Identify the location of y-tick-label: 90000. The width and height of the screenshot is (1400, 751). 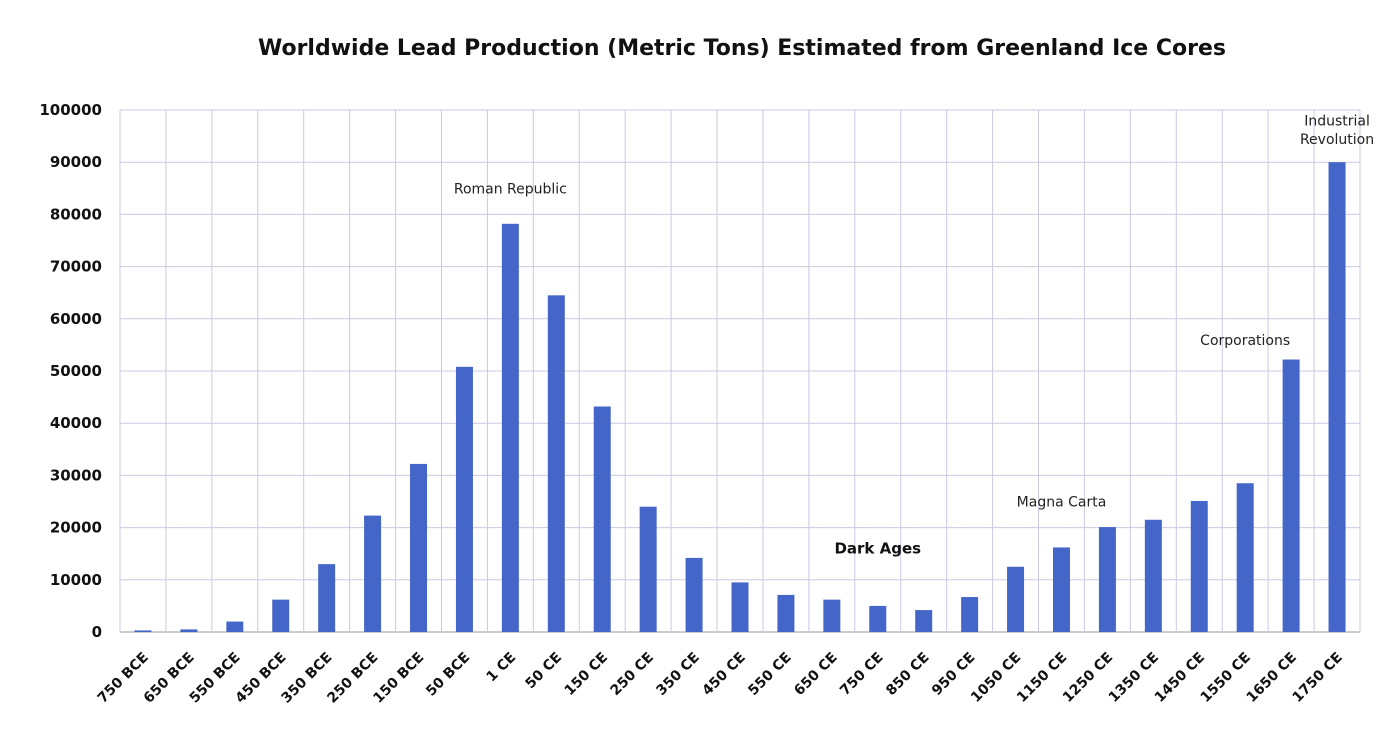
(76, 162).